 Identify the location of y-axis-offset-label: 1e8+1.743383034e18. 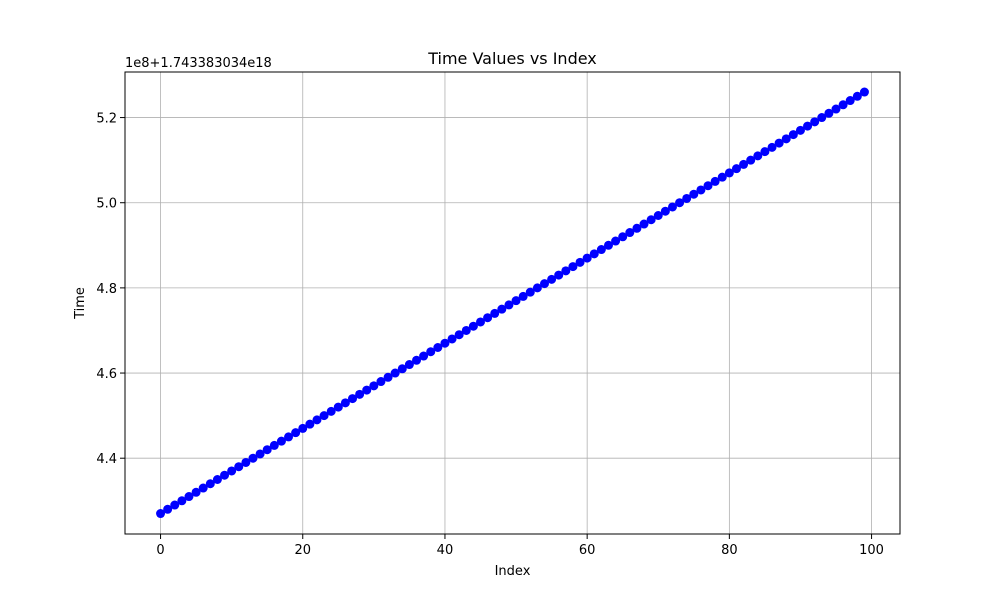
(198, 63).